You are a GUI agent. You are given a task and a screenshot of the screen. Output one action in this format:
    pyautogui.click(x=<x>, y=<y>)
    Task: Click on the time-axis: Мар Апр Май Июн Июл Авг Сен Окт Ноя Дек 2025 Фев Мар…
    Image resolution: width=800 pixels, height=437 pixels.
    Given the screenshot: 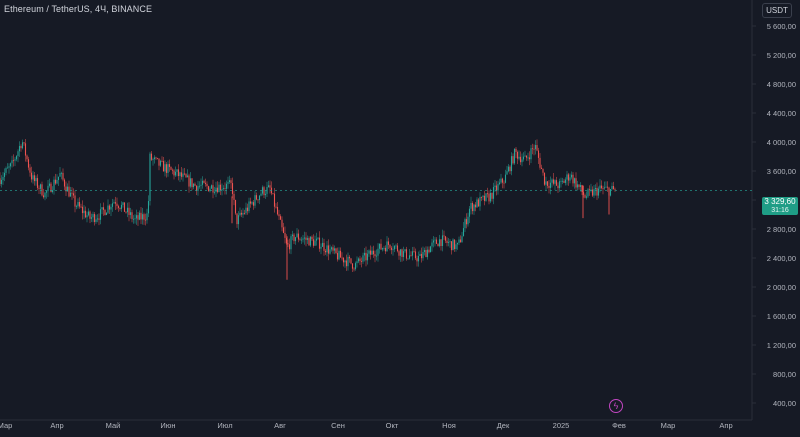 What is the action you would take?
    pyautogui.click(x=366, y=425)
    